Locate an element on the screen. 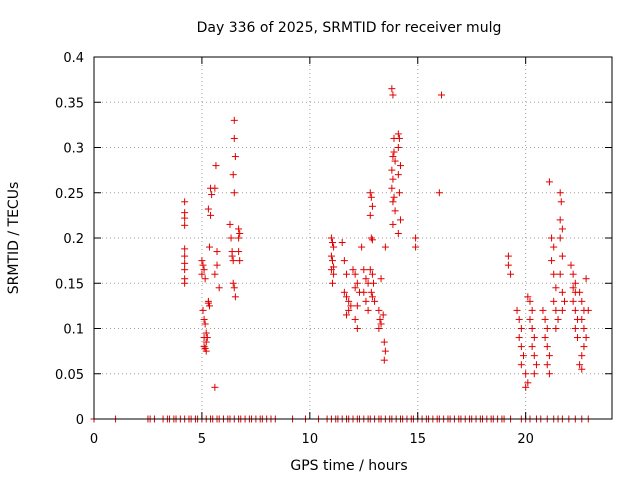 This screenshot has width=640, height=480. y-tick-label: 0.4 is located at coordinates (73, 58).